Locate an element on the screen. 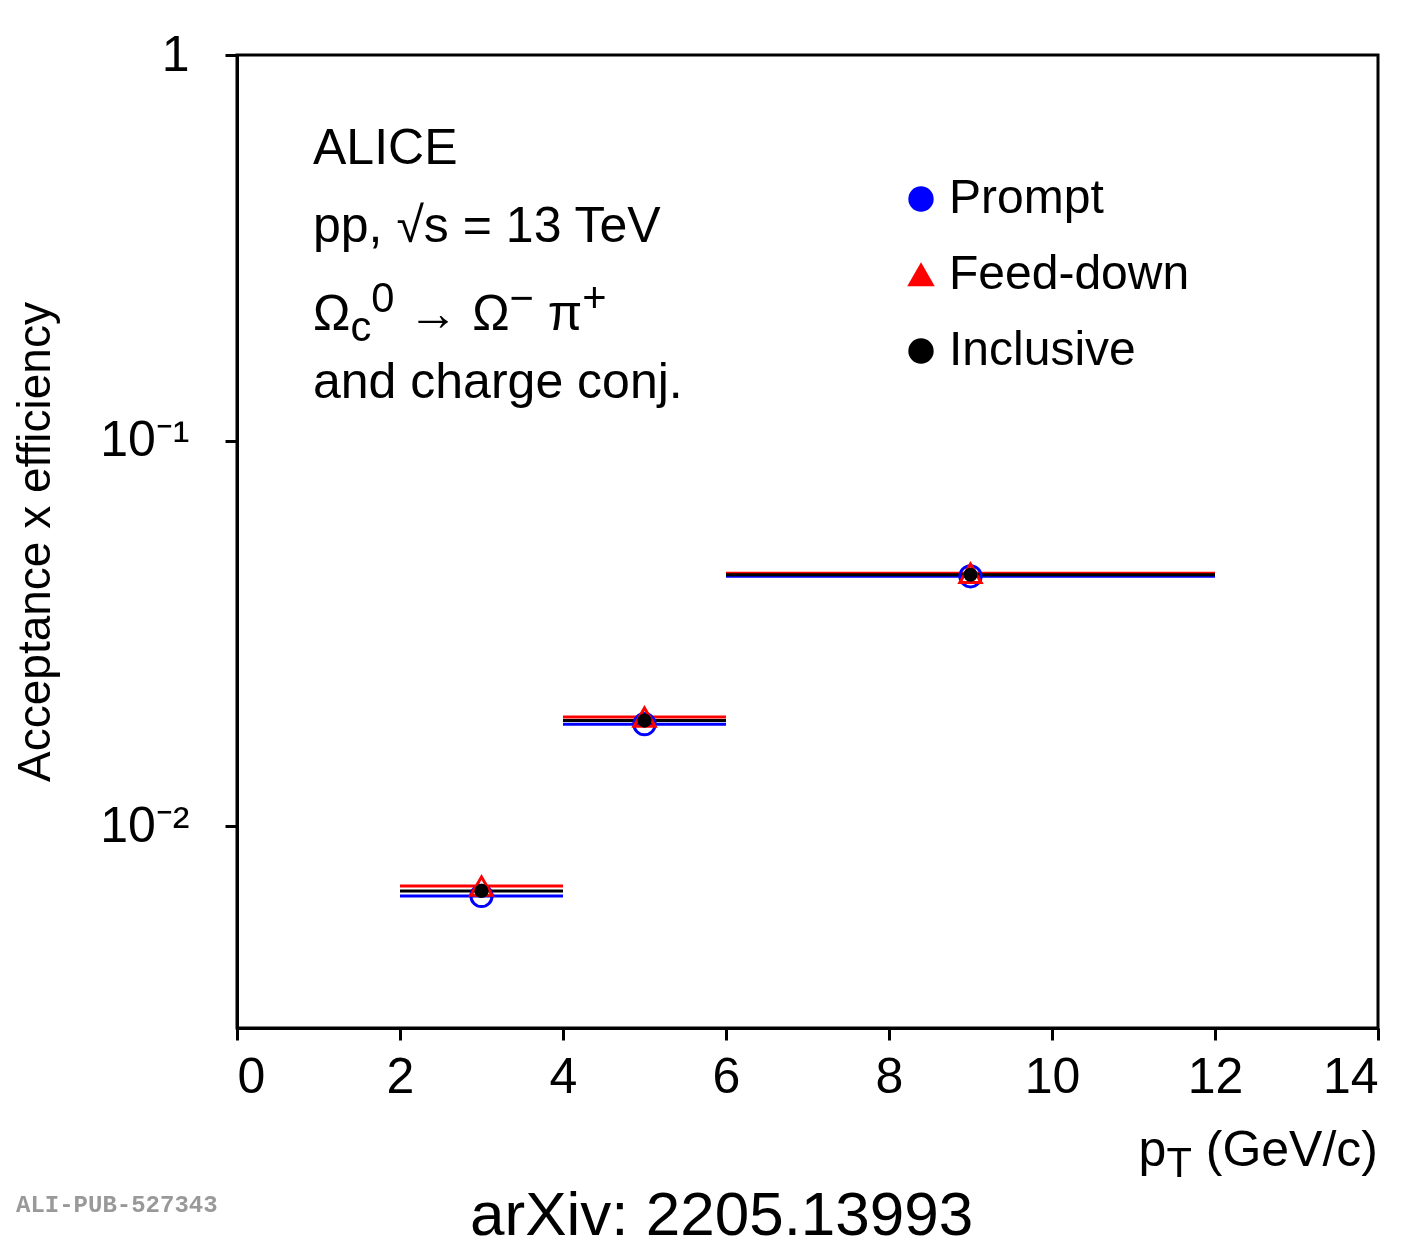 This screenshot has width=1412, height=1243. text: arXiv: 2205.13993 is located at coordinates (722, 1210).